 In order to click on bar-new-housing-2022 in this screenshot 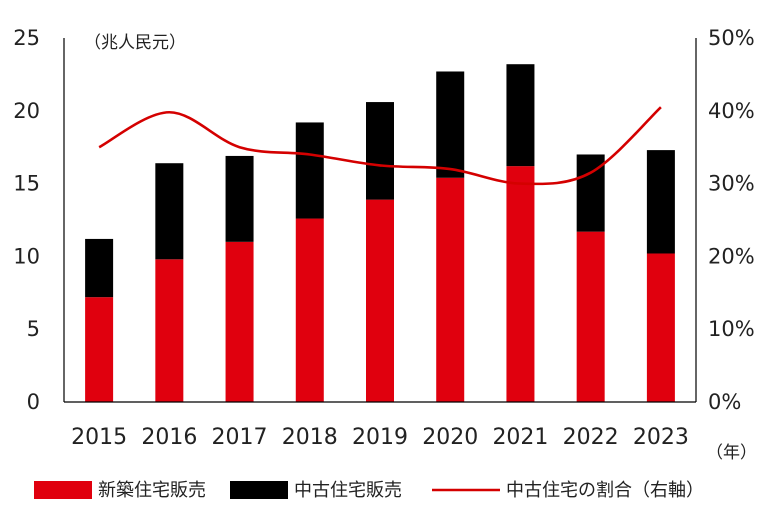, I will do `click(590, 316)`.